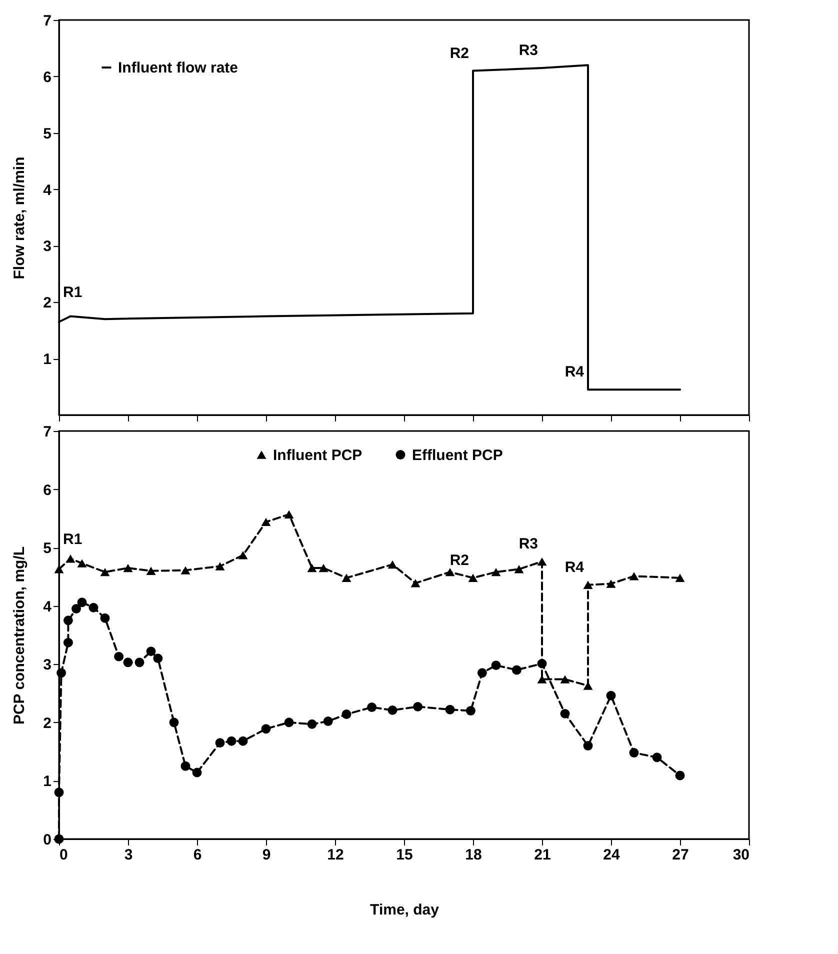 This screenshot has height=954, width=838. What do you see at coordinates (473, 855) in the screenshot?
I see `x-tick-label: 18` at bounding box center [473, 855].